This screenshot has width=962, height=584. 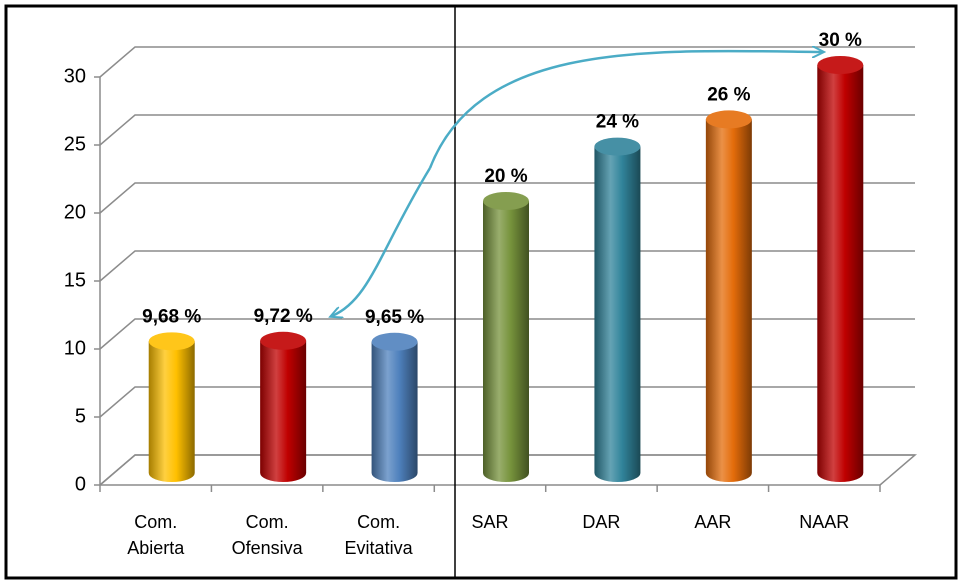 I want to click on y-tick-label: 10, so click(x=75, y=348).